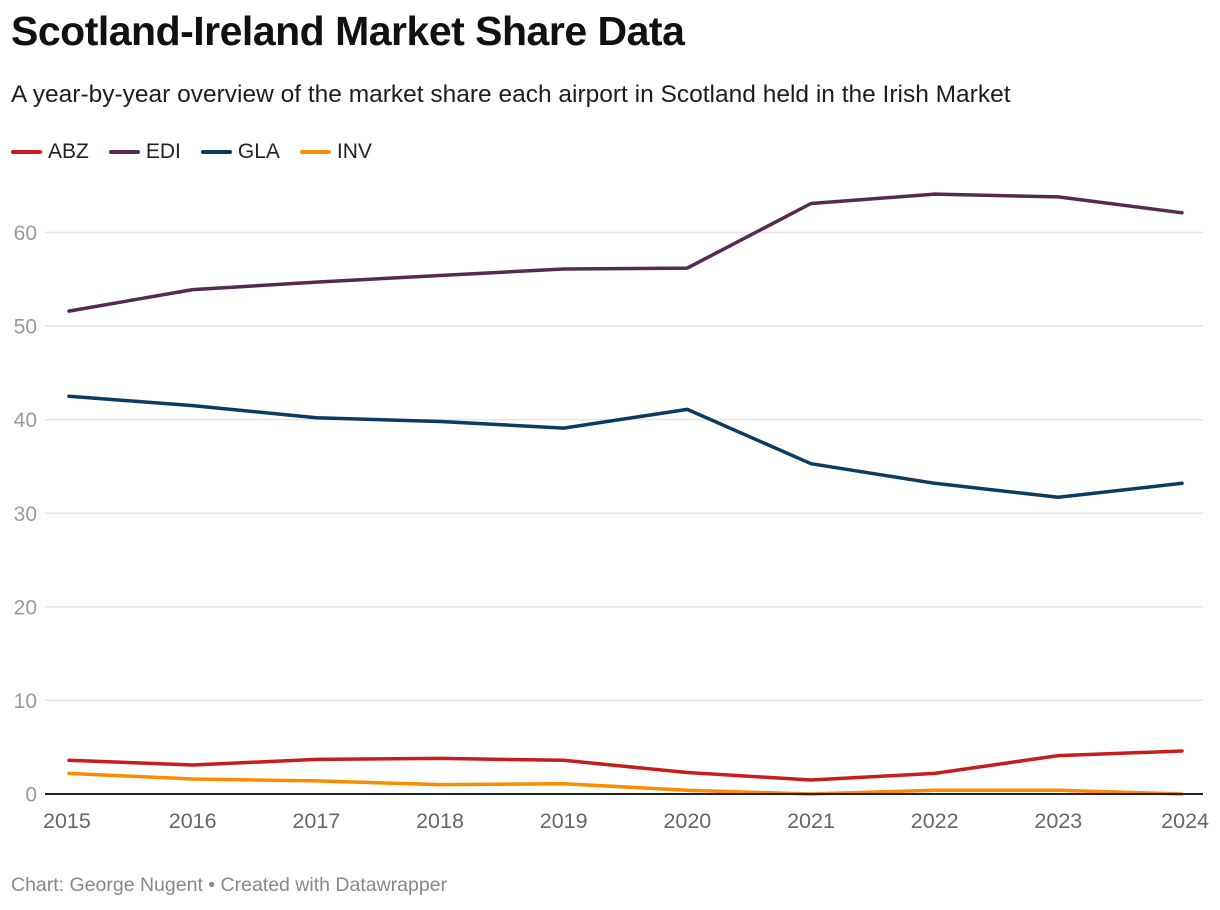 The image size is (1220, 910). Describe the element at coordinates (625, 252) in the screenshot. I see `series-line-edi` at that location.